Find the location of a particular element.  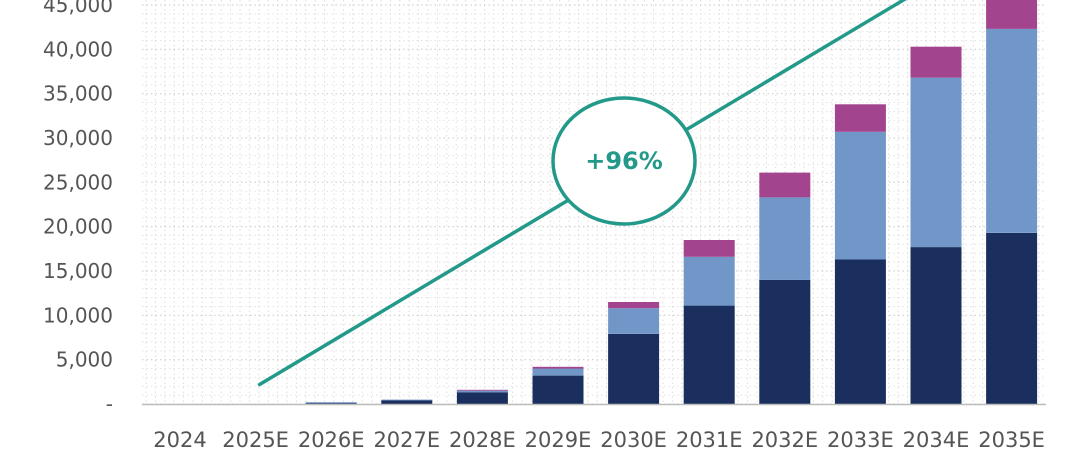

y-tick-label: 10,000 is located at coordinates (78, 315).